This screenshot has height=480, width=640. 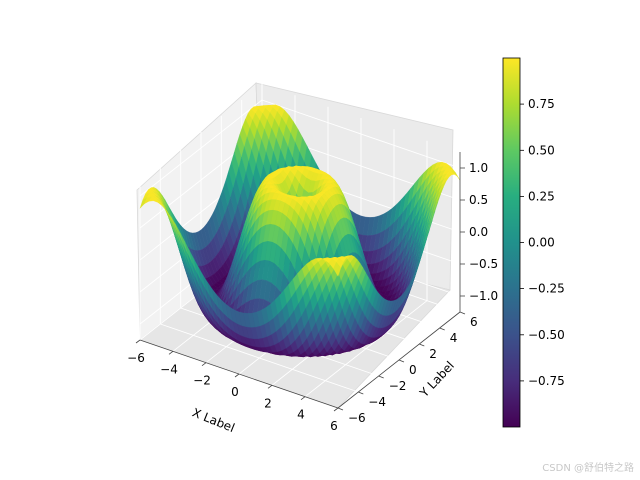 I want to click on x-tick-label: −4, so click(x=169, y=369).